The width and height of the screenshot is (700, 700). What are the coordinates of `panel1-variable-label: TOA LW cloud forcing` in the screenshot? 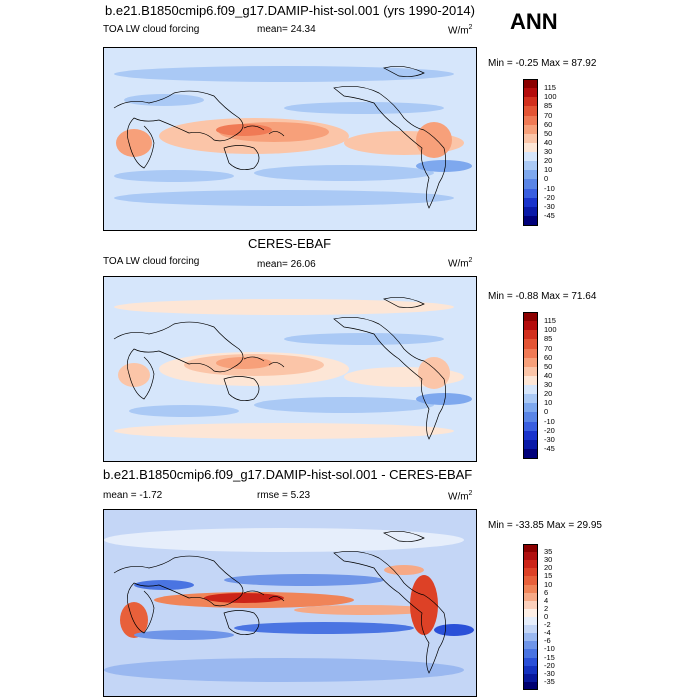 It's located at (151, 29).